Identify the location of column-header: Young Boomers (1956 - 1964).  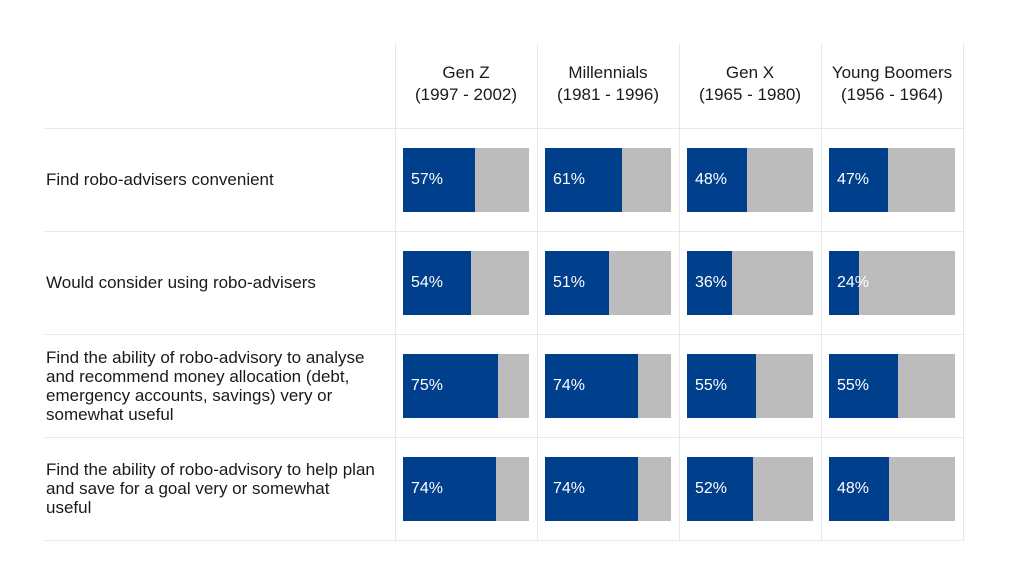
(892, 84).